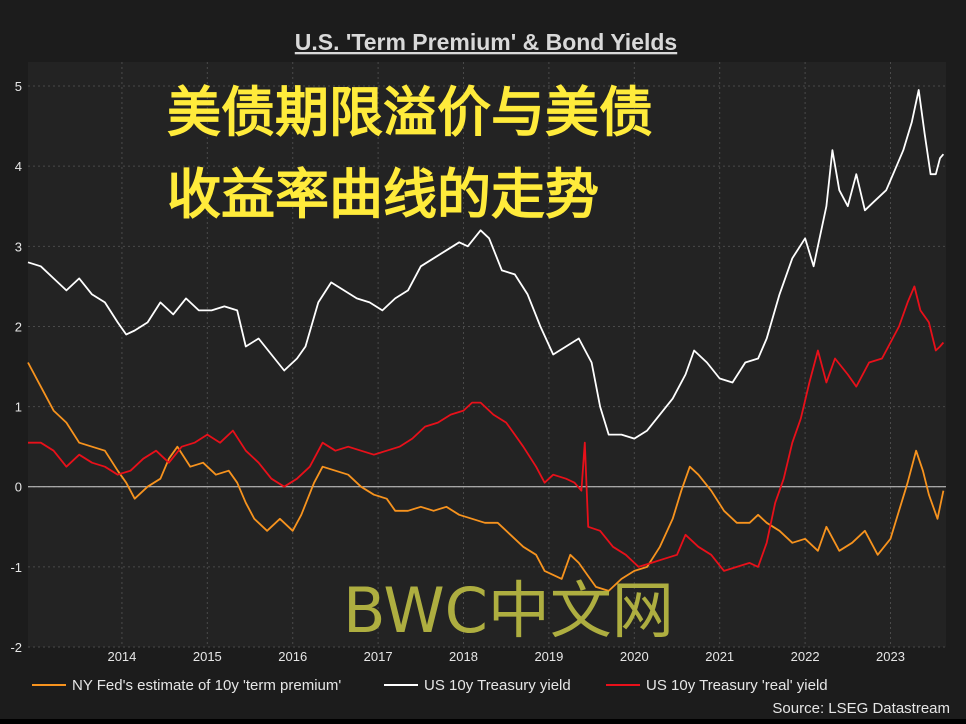 The image size is (966, 724). What do you see at coordinates (497, 685) in the screenshot?
I see `legend-label-10y-yield: US 10y Treasury yield` at bounding box center [497, 685].